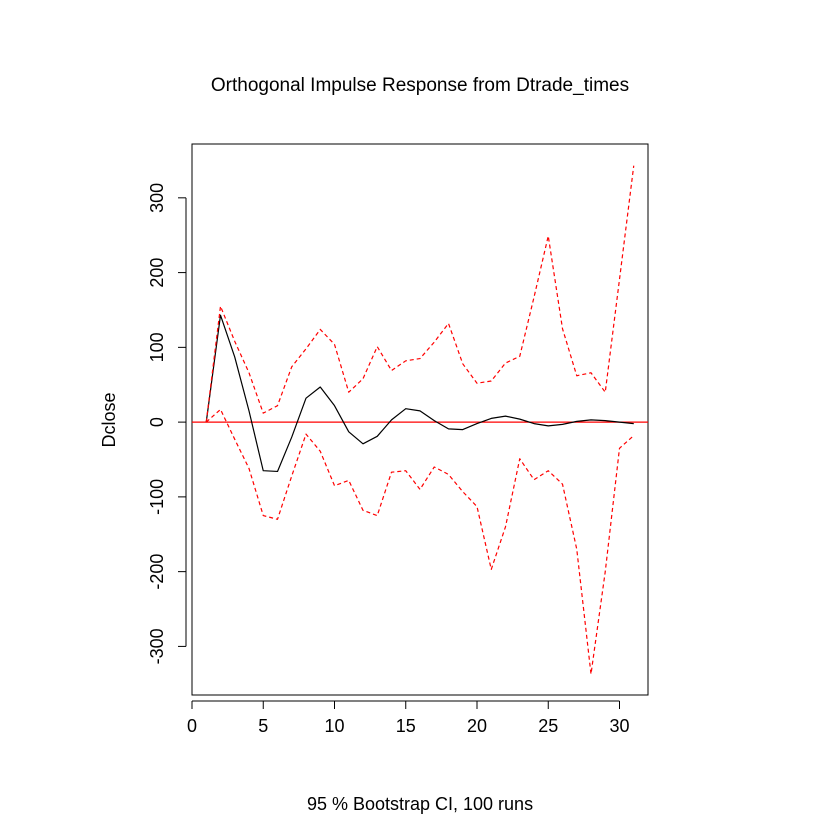  I want to click on y-tick-label: 100, so click(157, 347).